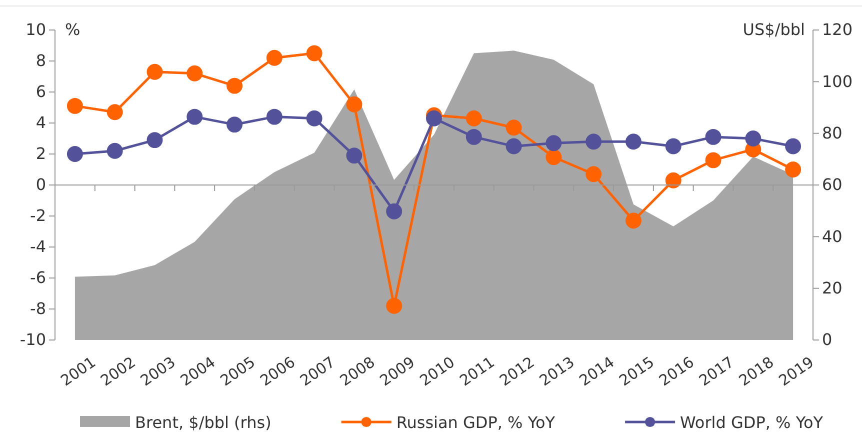 The image size is (862, 434). What do you see at coordinates (38, 308) in the screenshot?
I see `y-tick-label: -8` at bounding box center [38, 308].